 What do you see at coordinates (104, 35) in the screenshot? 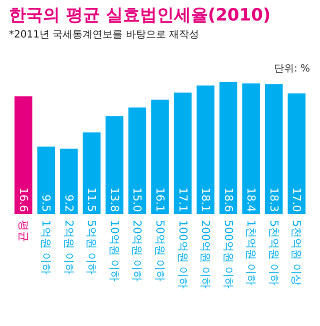
I see `chart-subtitle: *2011년 국세통계연보를 바탕으로 재작성` at bounding box center [104, 35].